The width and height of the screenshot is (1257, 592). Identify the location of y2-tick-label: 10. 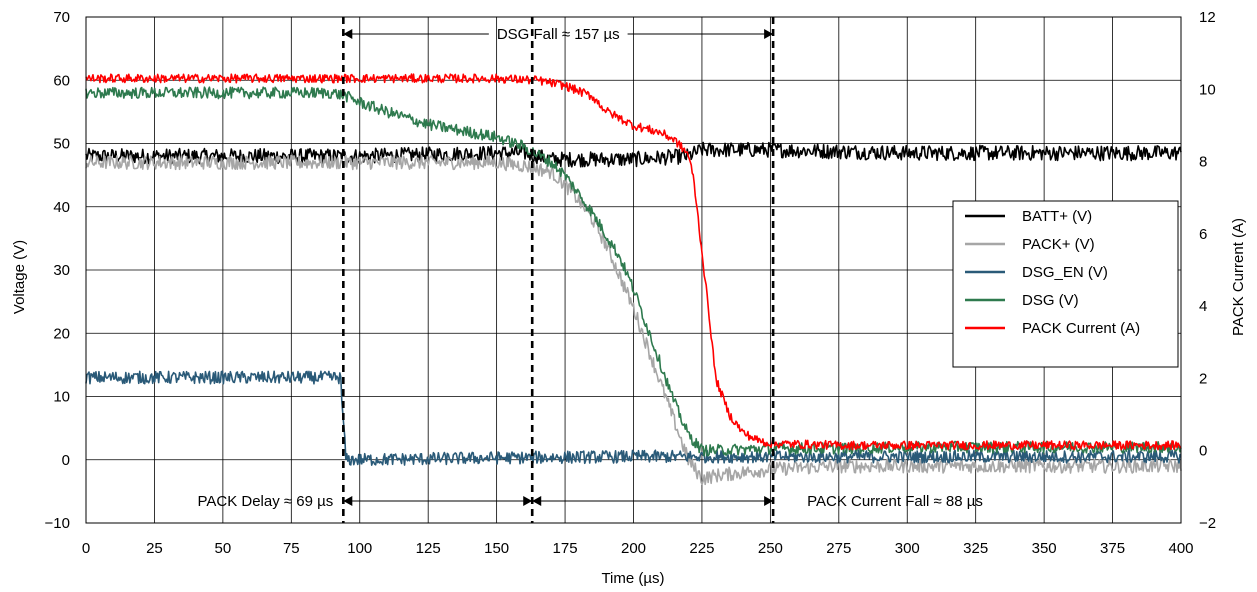
(1207, 89).